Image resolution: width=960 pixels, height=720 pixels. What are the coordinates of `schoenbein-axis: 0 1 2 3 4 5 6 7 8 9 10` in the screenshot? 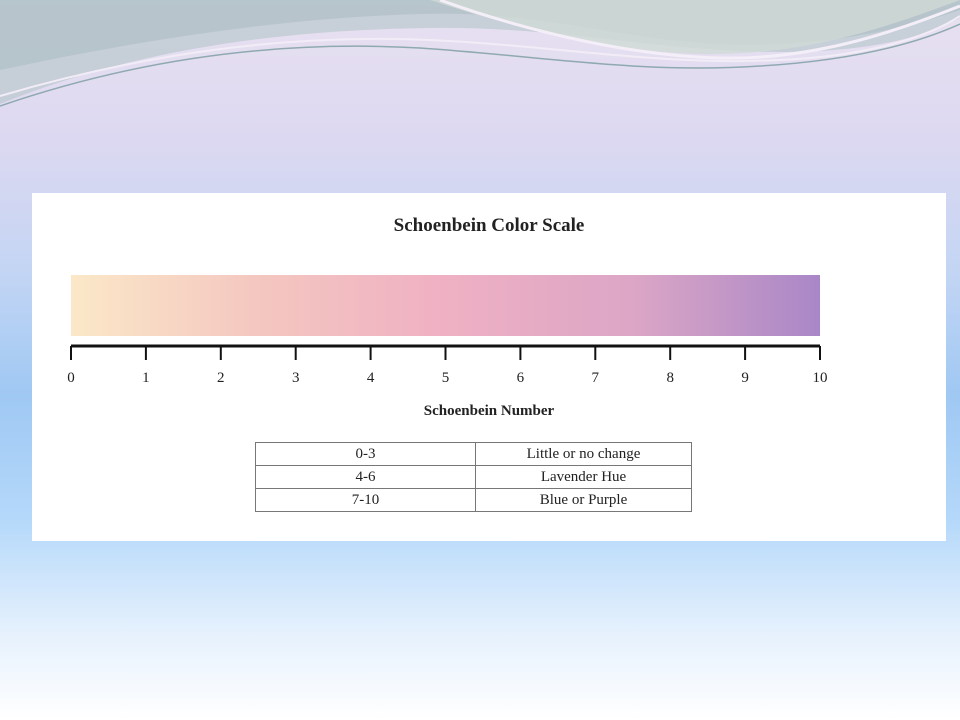 It's located at (447, 365).